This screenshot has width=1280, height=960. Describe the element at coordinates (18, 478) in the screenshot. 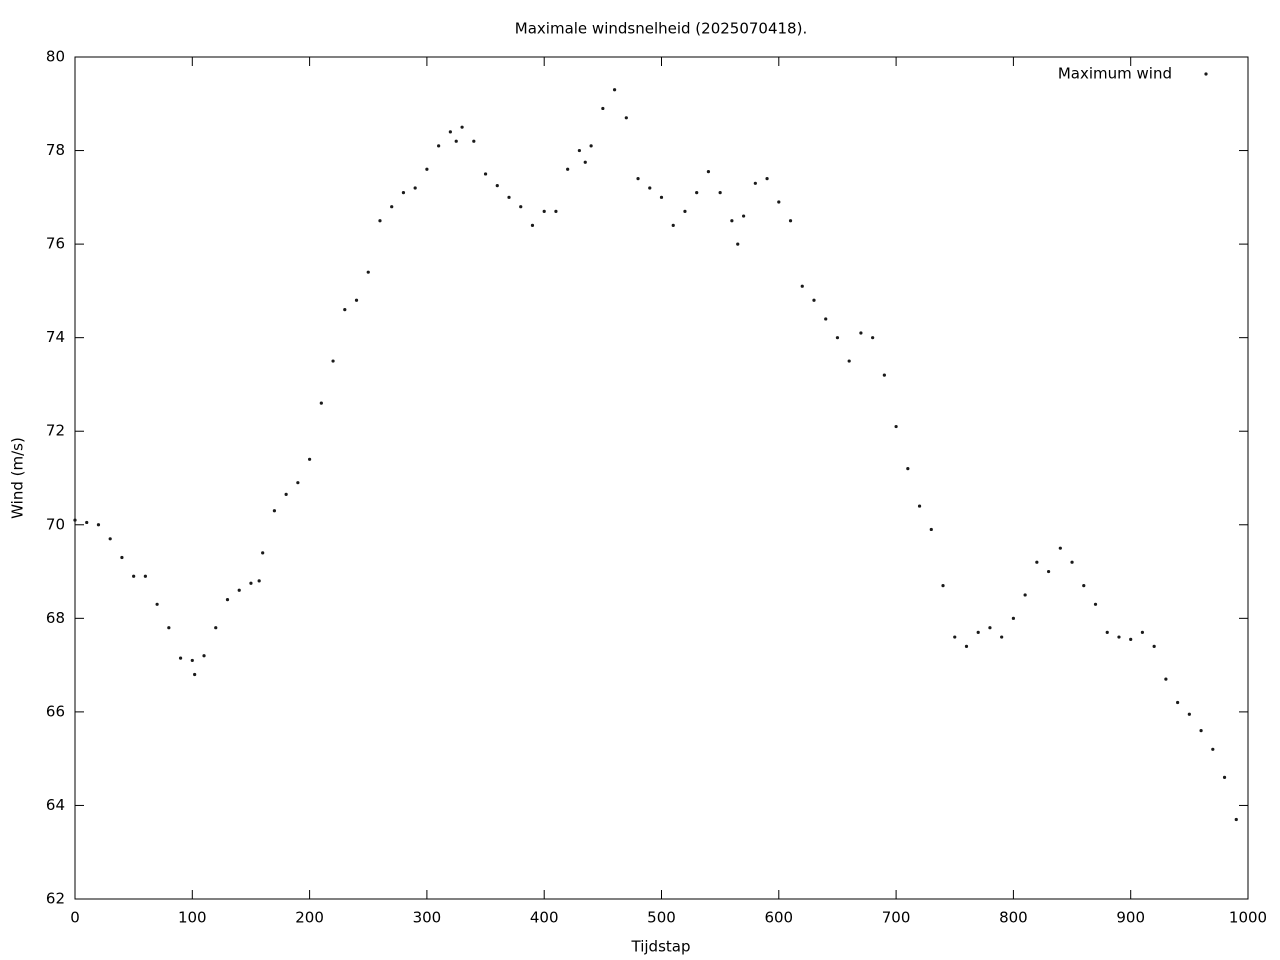

I see `y-axis-label: Wind (m/s)` at that location.